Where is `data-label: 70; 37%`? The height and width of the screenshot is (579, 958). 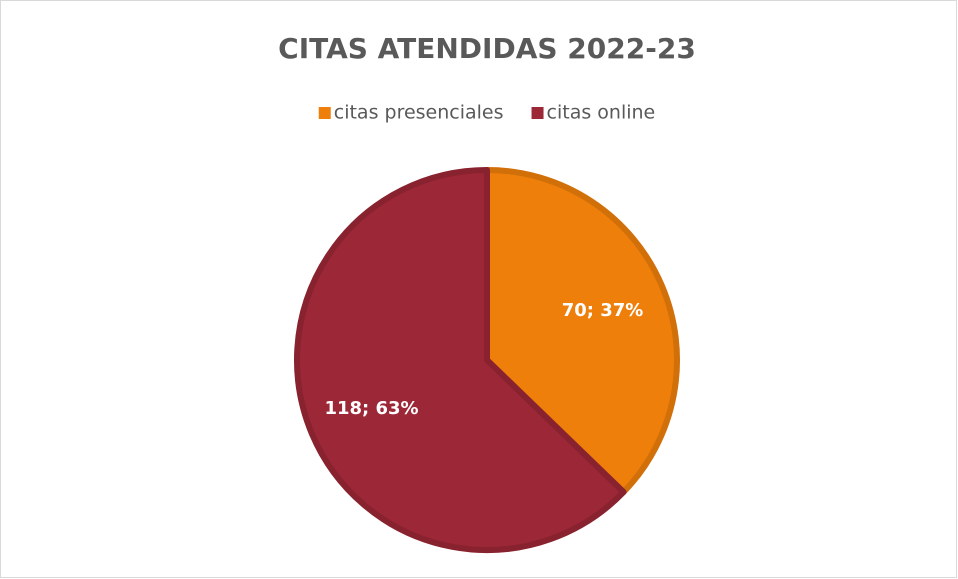 data-label: 70; 37% is located at coordinates (603, 310).